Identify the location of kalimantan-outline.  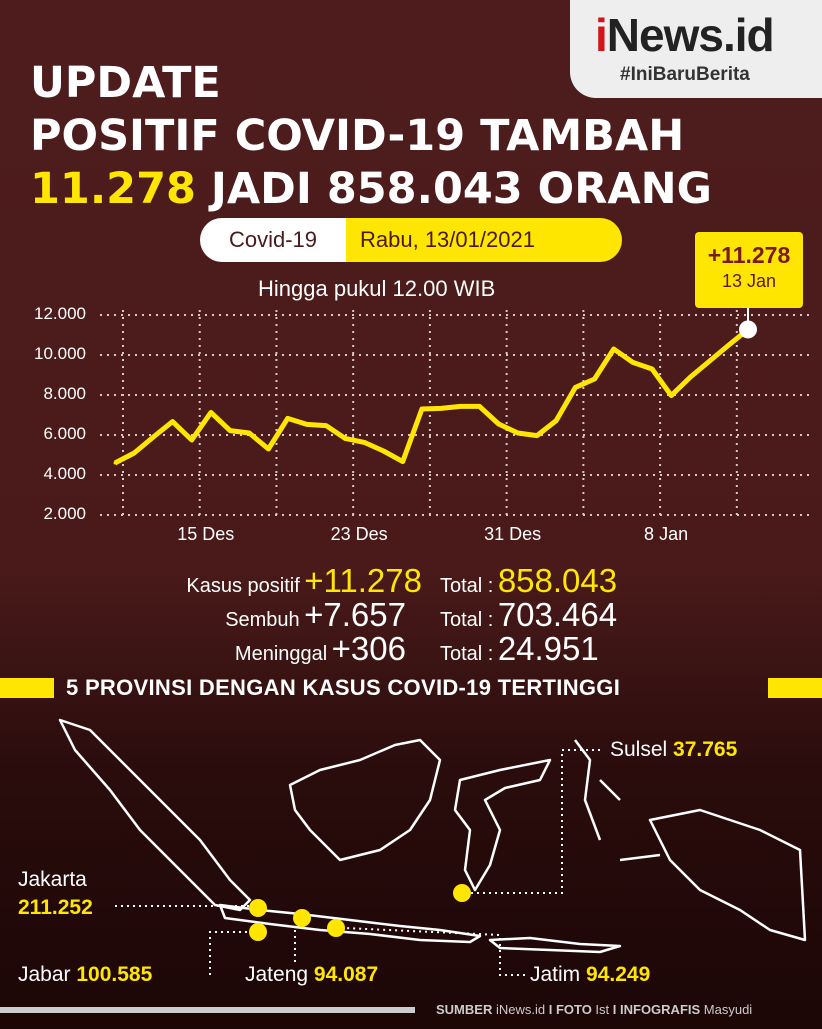
(365, 800).